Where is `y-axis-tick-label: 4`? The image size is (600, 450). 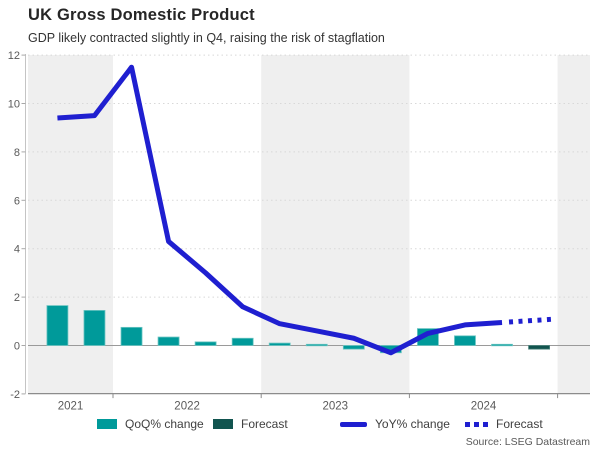 y-axis-tick-label: 4 is located at coordinates (17, 250).